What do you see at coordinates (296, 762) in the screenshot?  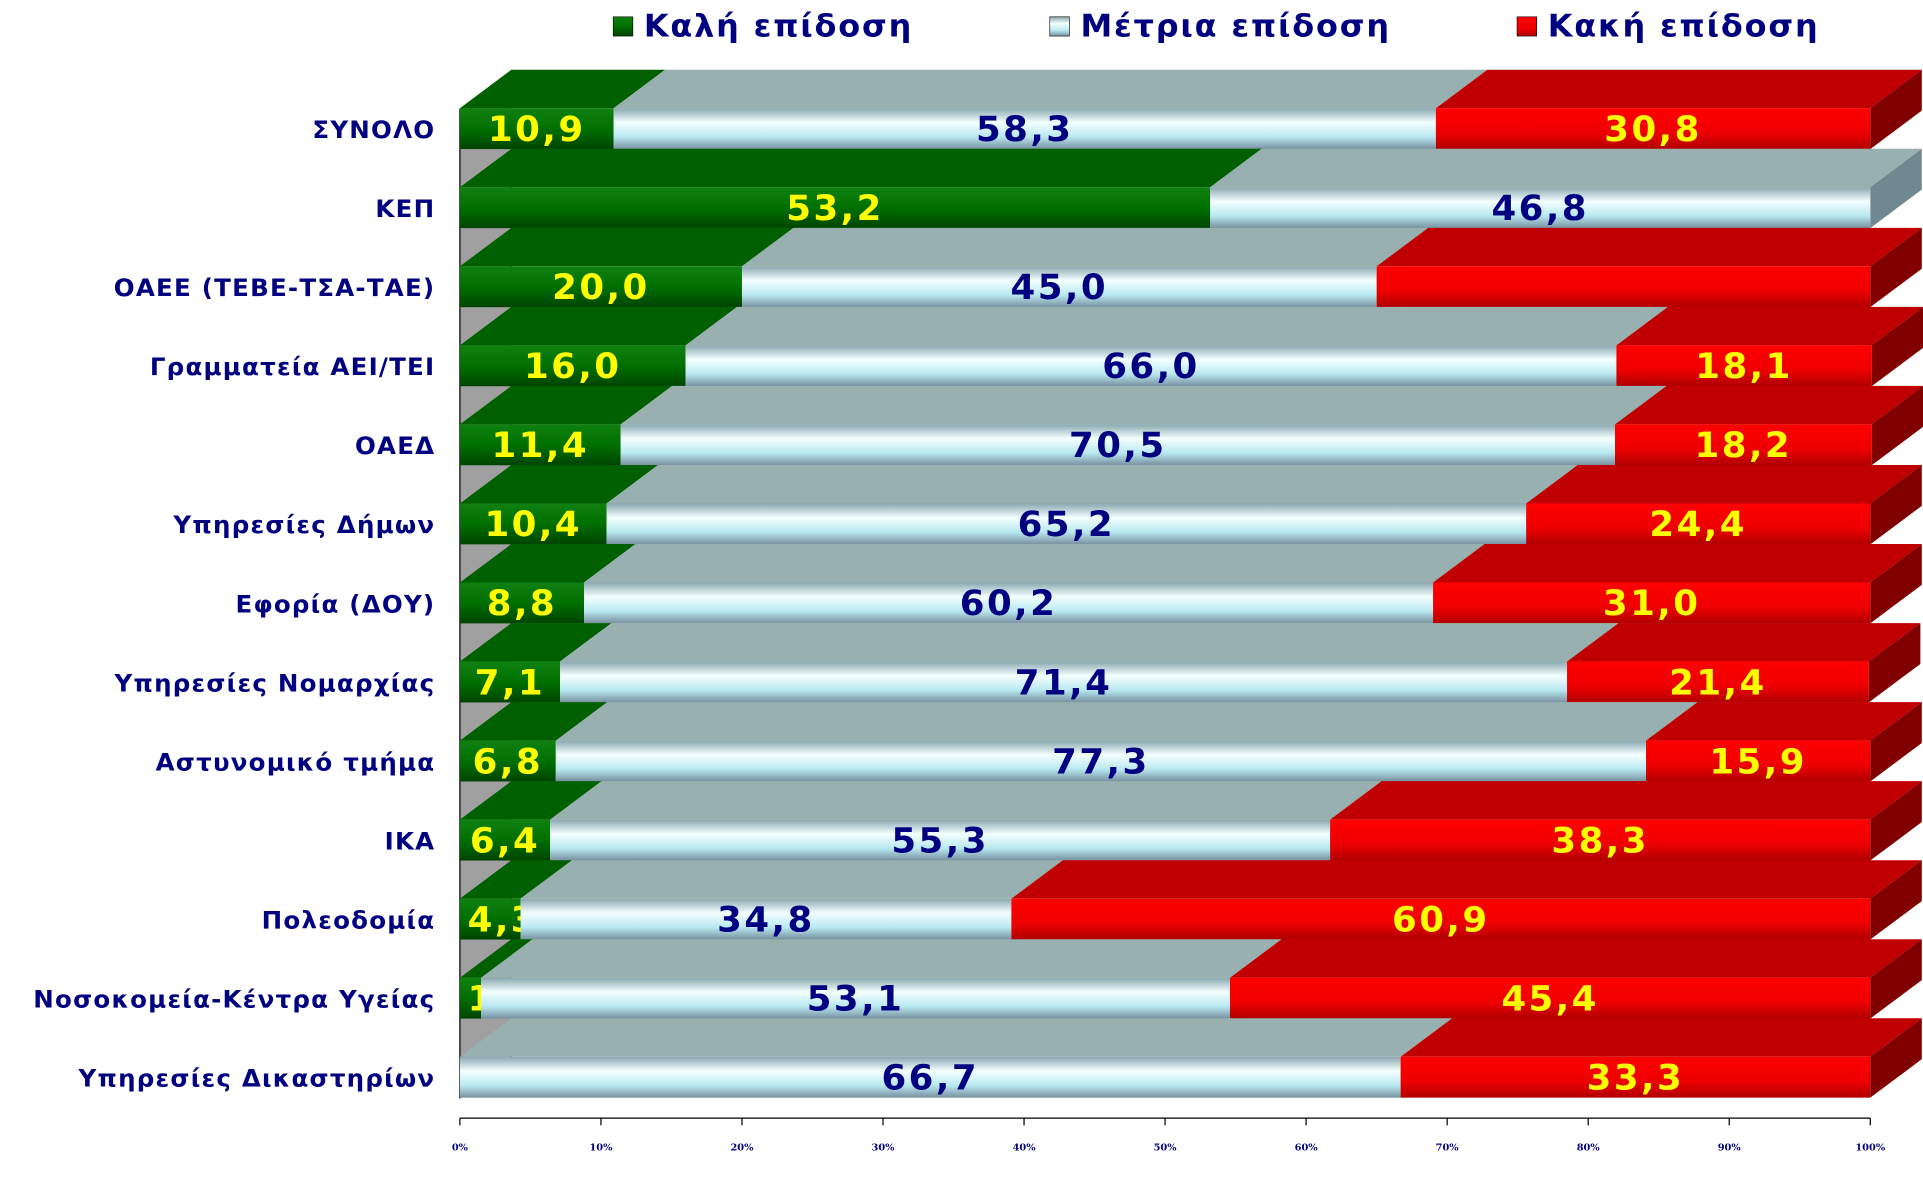 I see `category-label: Αστυνομικό τμήμα` at bounding box center [296, 762].